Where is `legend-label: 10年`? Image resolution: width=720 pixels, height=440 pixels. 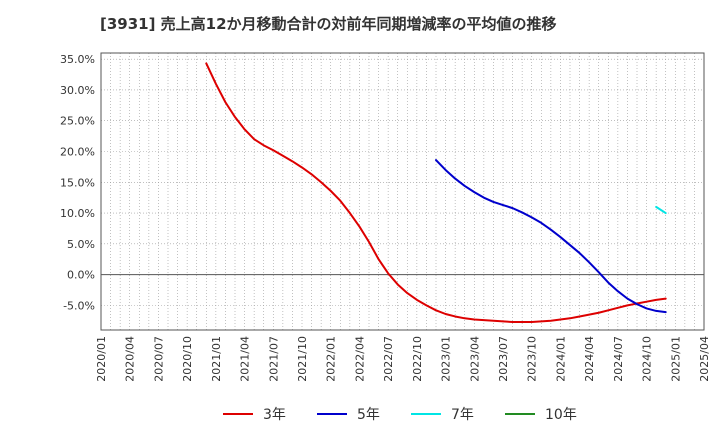
legend-label: 10年 is located at coordinates (561, 415).